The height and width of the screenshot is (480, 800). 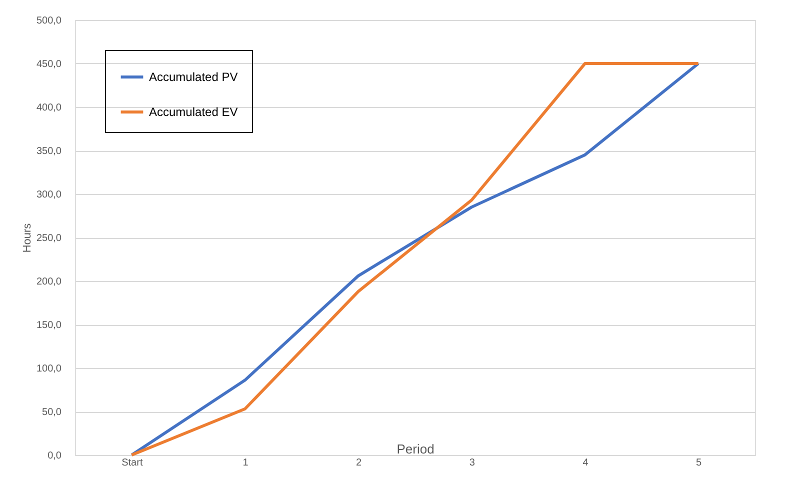 What do you see at coordinates (55, 456) in the screenshot?
I see `y-tick-label: 0,0` at bounding box center [55, 456].